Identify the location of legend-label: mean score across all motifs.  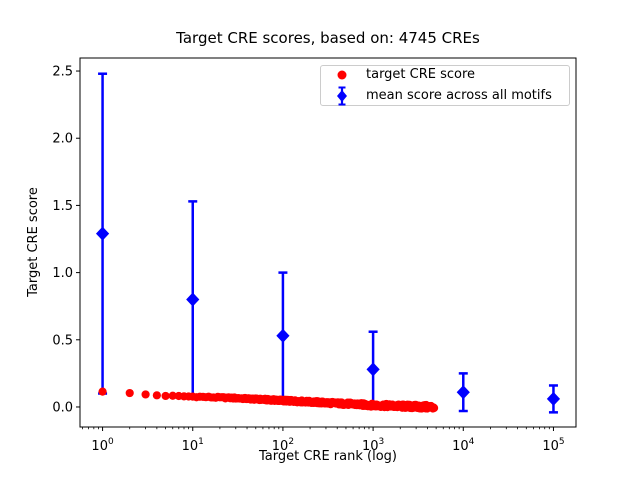
(459, 95).